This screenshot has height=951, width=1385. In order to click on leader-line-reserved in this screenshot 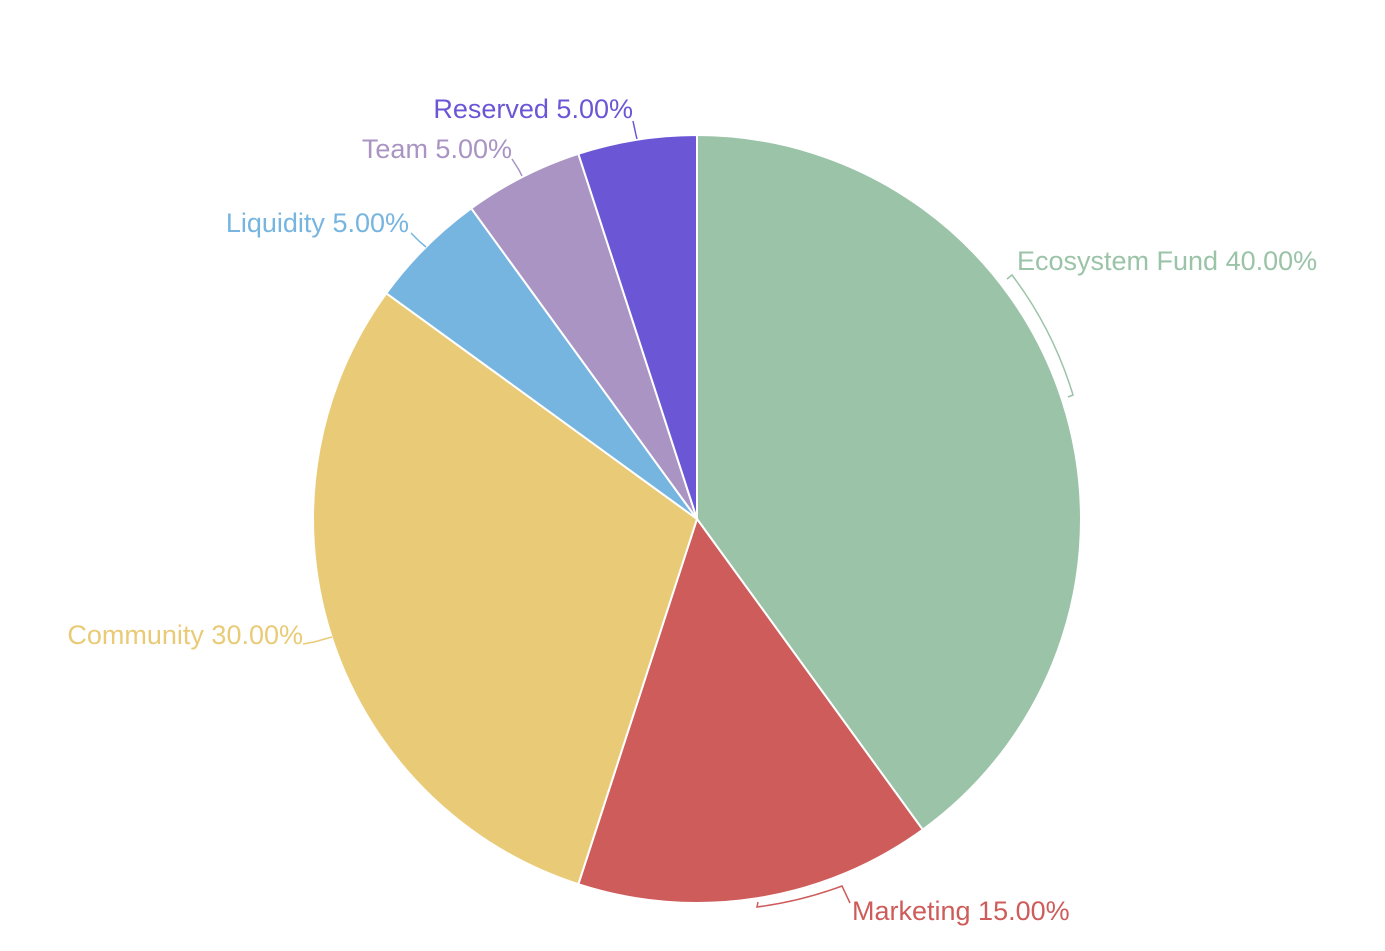, I will do `click(635, 130)`.